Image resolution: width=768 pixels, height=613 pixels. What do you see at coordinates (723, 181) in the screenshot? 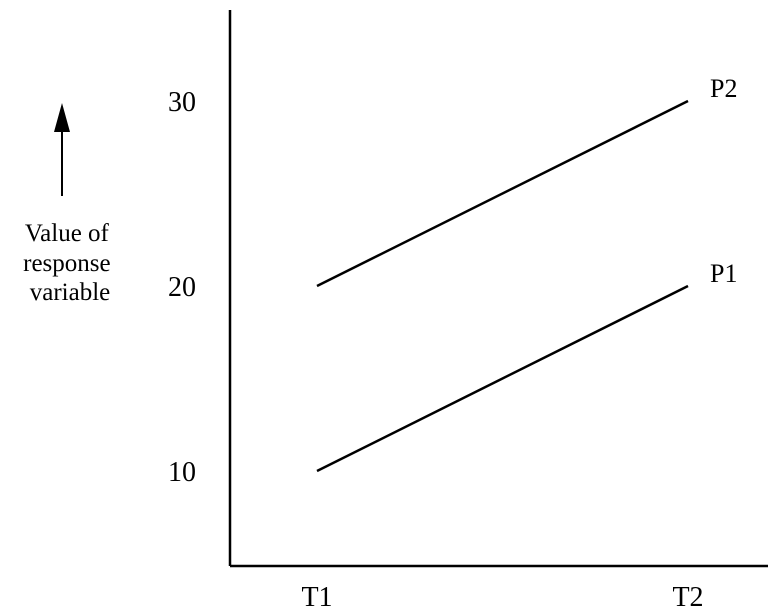
I see `series-labels: P1 P2` at bounding box center [723, 181].